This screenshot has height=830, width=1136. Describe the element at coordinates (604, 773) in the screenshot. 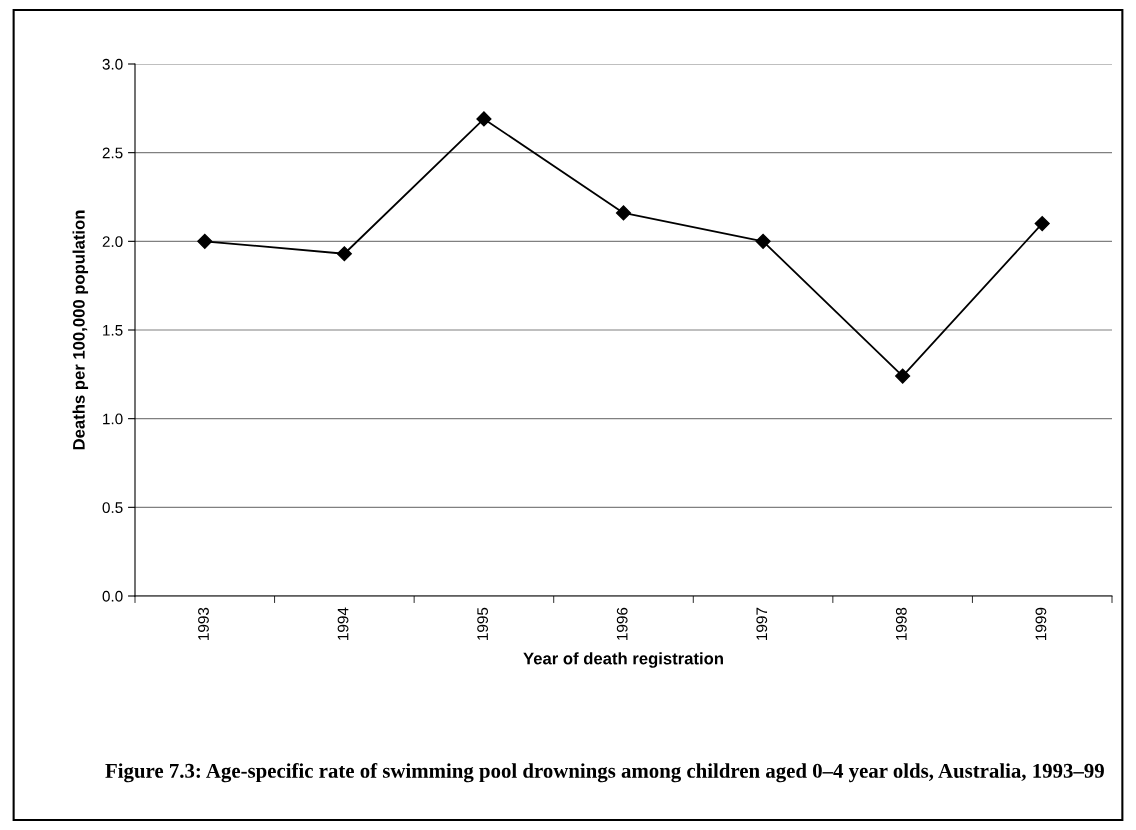

I see `caption: Figure 7.3: Age-specific rate of swimming pool drownings among children aged 0–4 year olds, Australia, 1993–99` at that location.